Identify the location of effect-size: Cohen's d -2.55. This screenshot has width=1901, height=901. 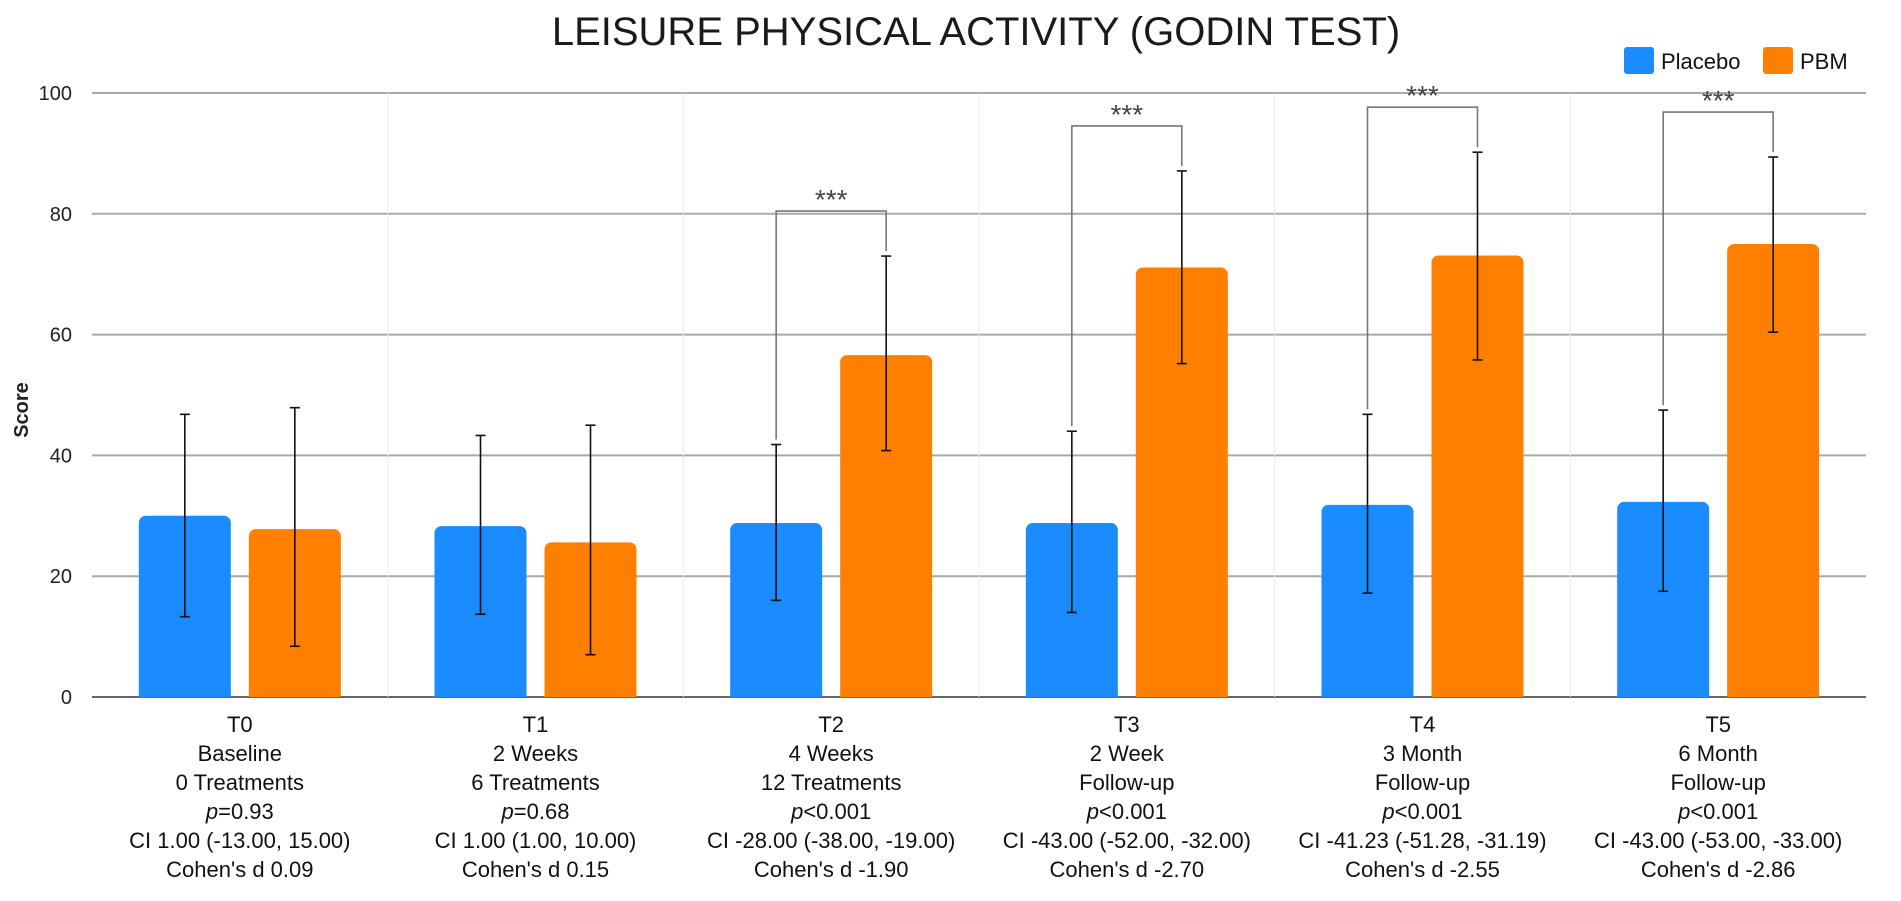
(1422, 869).